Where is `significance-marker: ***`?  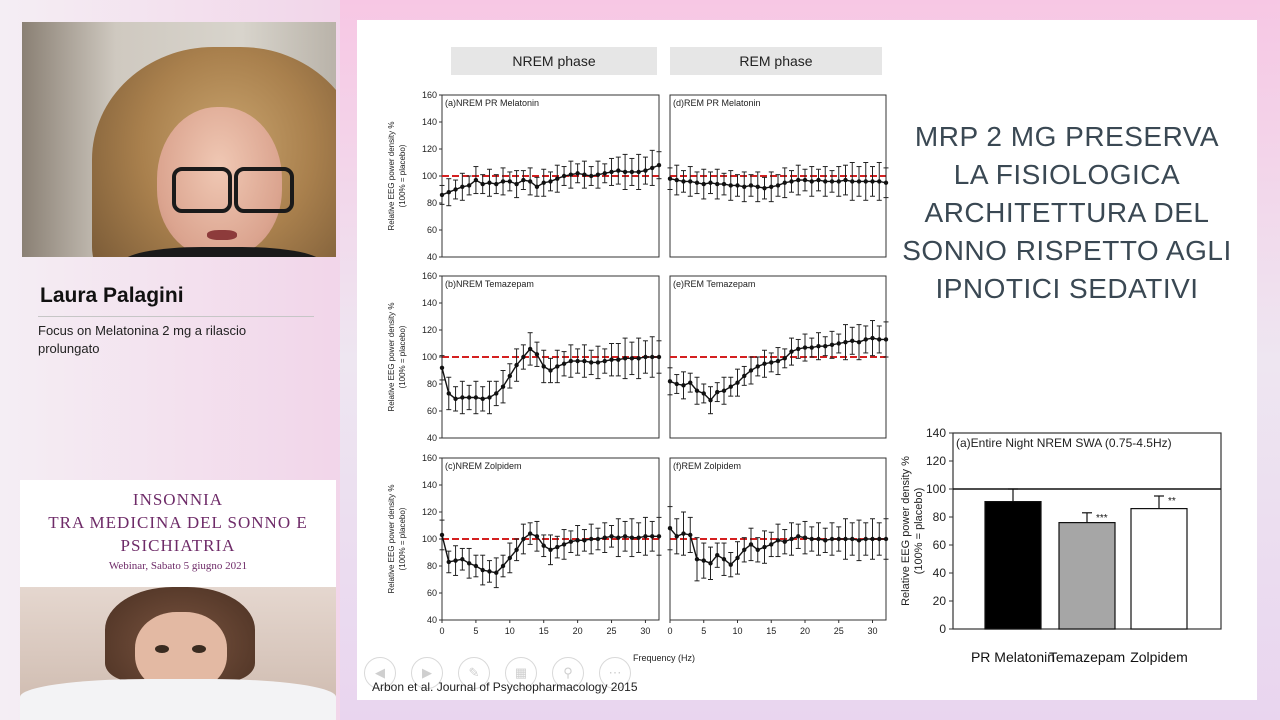
significance-marker: *** is located at coordinates (1102, 518).